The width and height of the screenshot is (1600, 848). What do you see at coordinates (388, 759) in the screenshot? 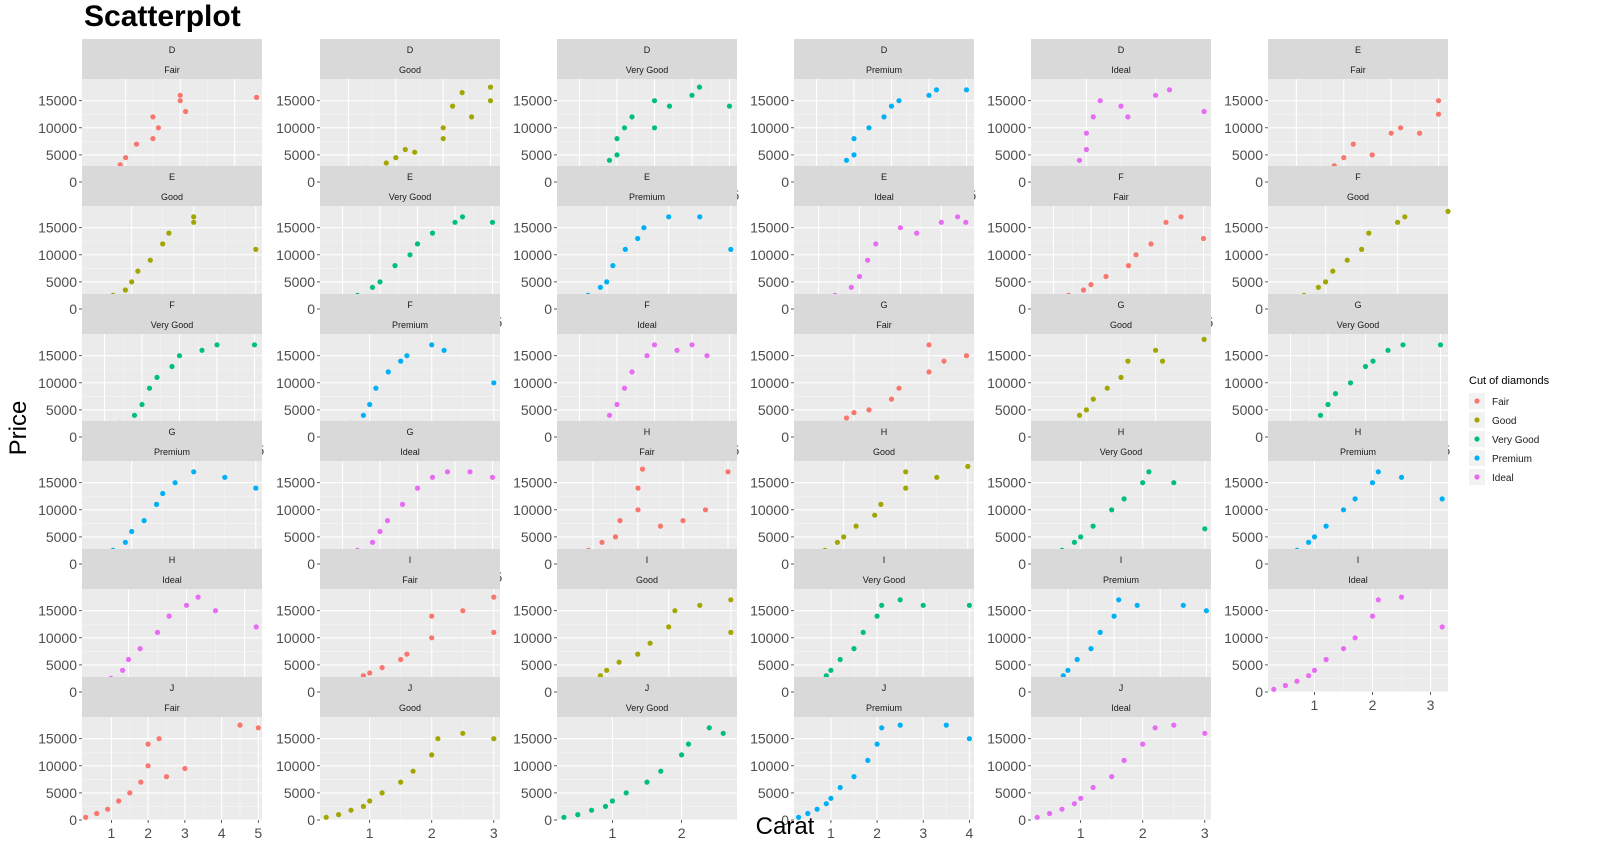
I see `facet-panel: J Good 0 5000 10000 15000 1 2 3` at bounding box center [388, 759].